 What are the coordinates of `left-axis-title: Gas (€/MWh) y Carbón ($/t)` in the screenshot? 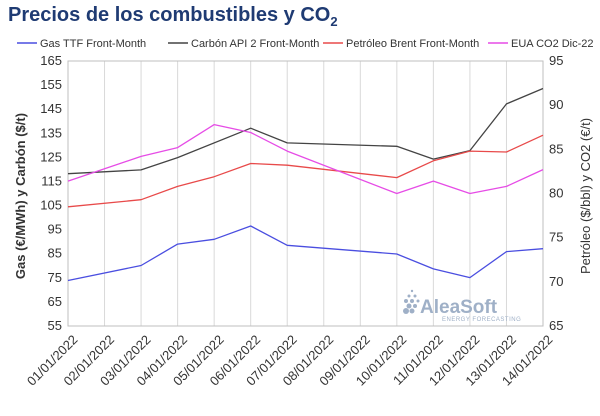 It's located at (20, 196).